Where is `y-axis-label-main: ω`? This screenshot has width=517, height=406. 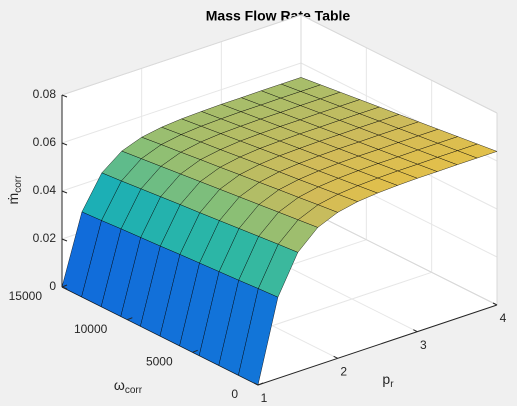
y-axis-label-main: ω is located at coordinates (119, 385).